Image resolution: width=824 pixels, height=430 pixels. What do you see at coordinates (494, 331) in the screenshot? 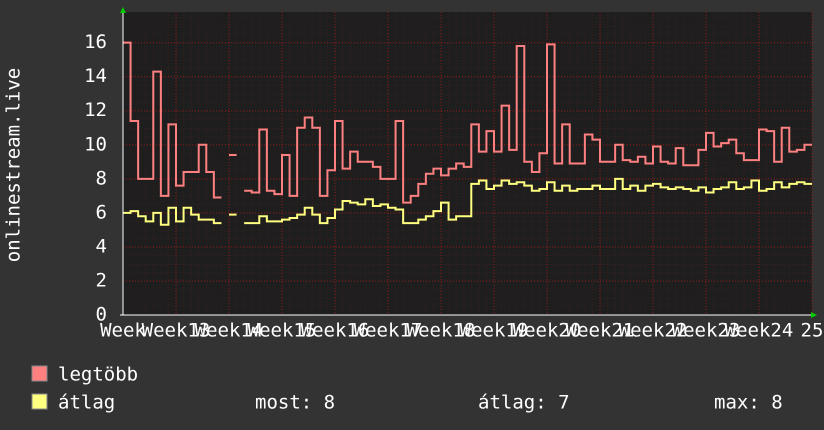
I see `x-tick-label: Week19` at bounding box center [494, 331].